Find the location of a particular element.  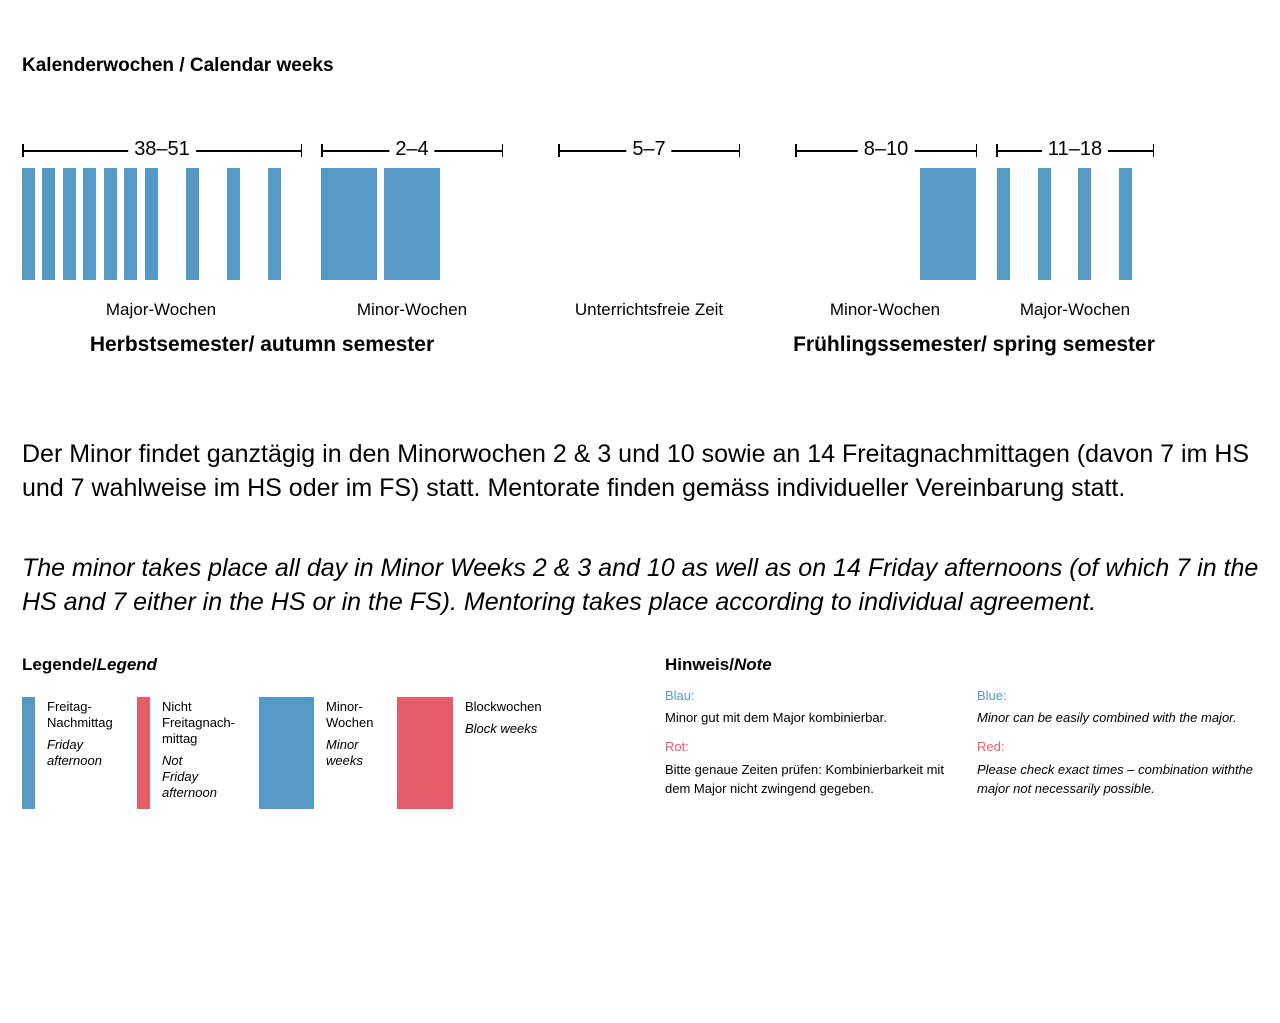

note-red-label-en: Red: is located at coordinates (991, 746).